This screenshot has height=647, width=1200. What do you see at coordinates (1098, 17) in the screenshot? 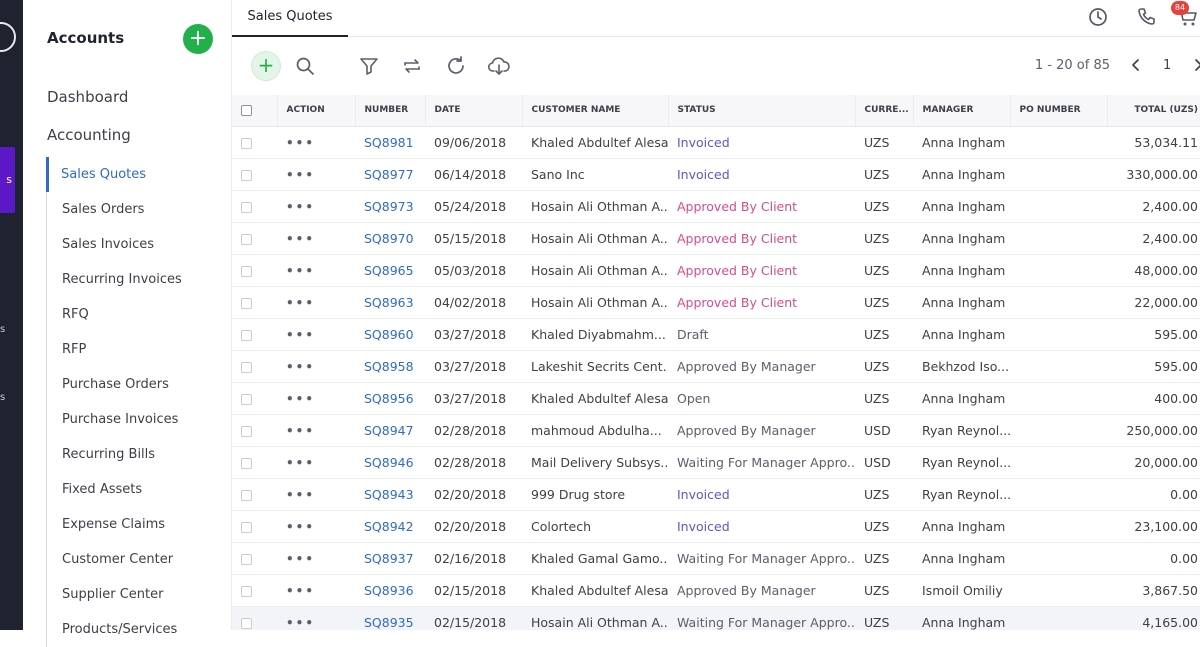
I see `clock-icon` at bounding box center [1098, 17].